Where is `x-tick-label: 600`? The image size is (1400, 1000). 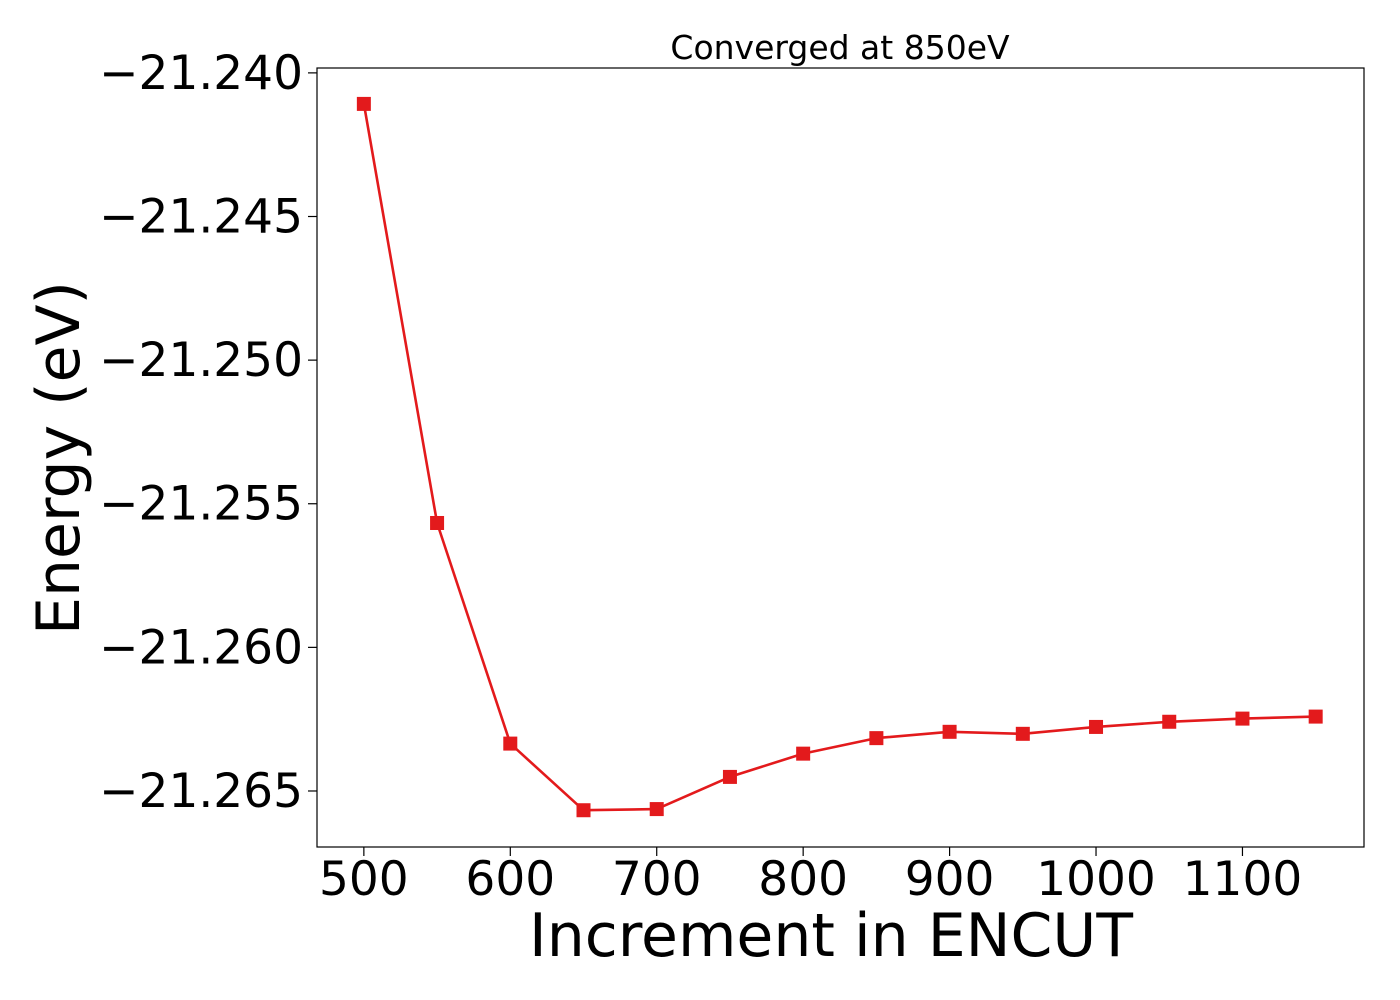 x-tick-label: 600 is located at coordinates (510, 879).